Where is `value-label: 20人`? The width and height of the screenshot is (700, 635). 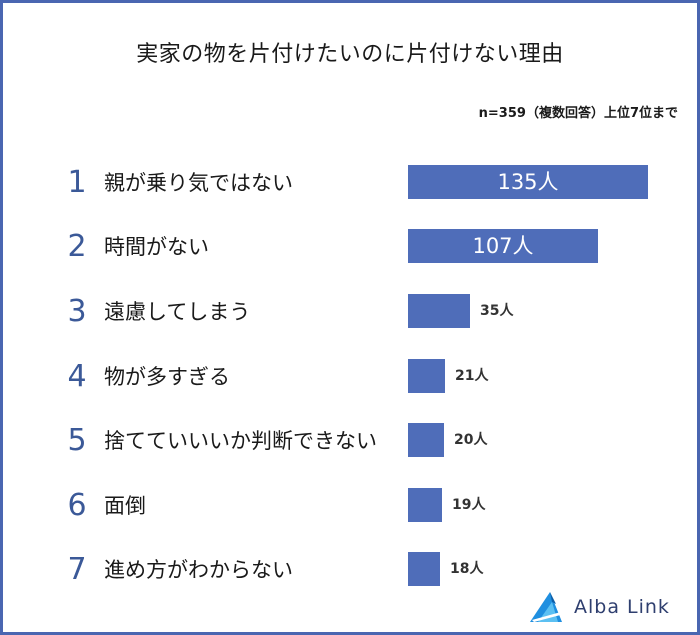
value-label: 20人 is located at coordinates (471, 440).